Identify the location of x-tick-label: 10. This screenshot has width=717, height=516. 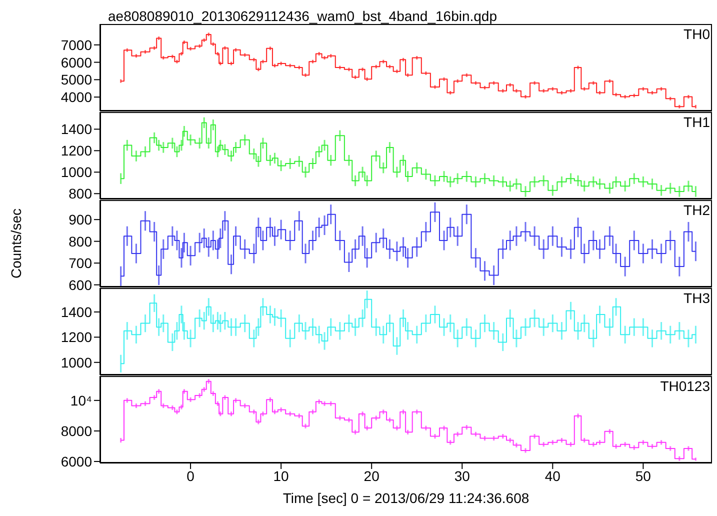
(281, 476).